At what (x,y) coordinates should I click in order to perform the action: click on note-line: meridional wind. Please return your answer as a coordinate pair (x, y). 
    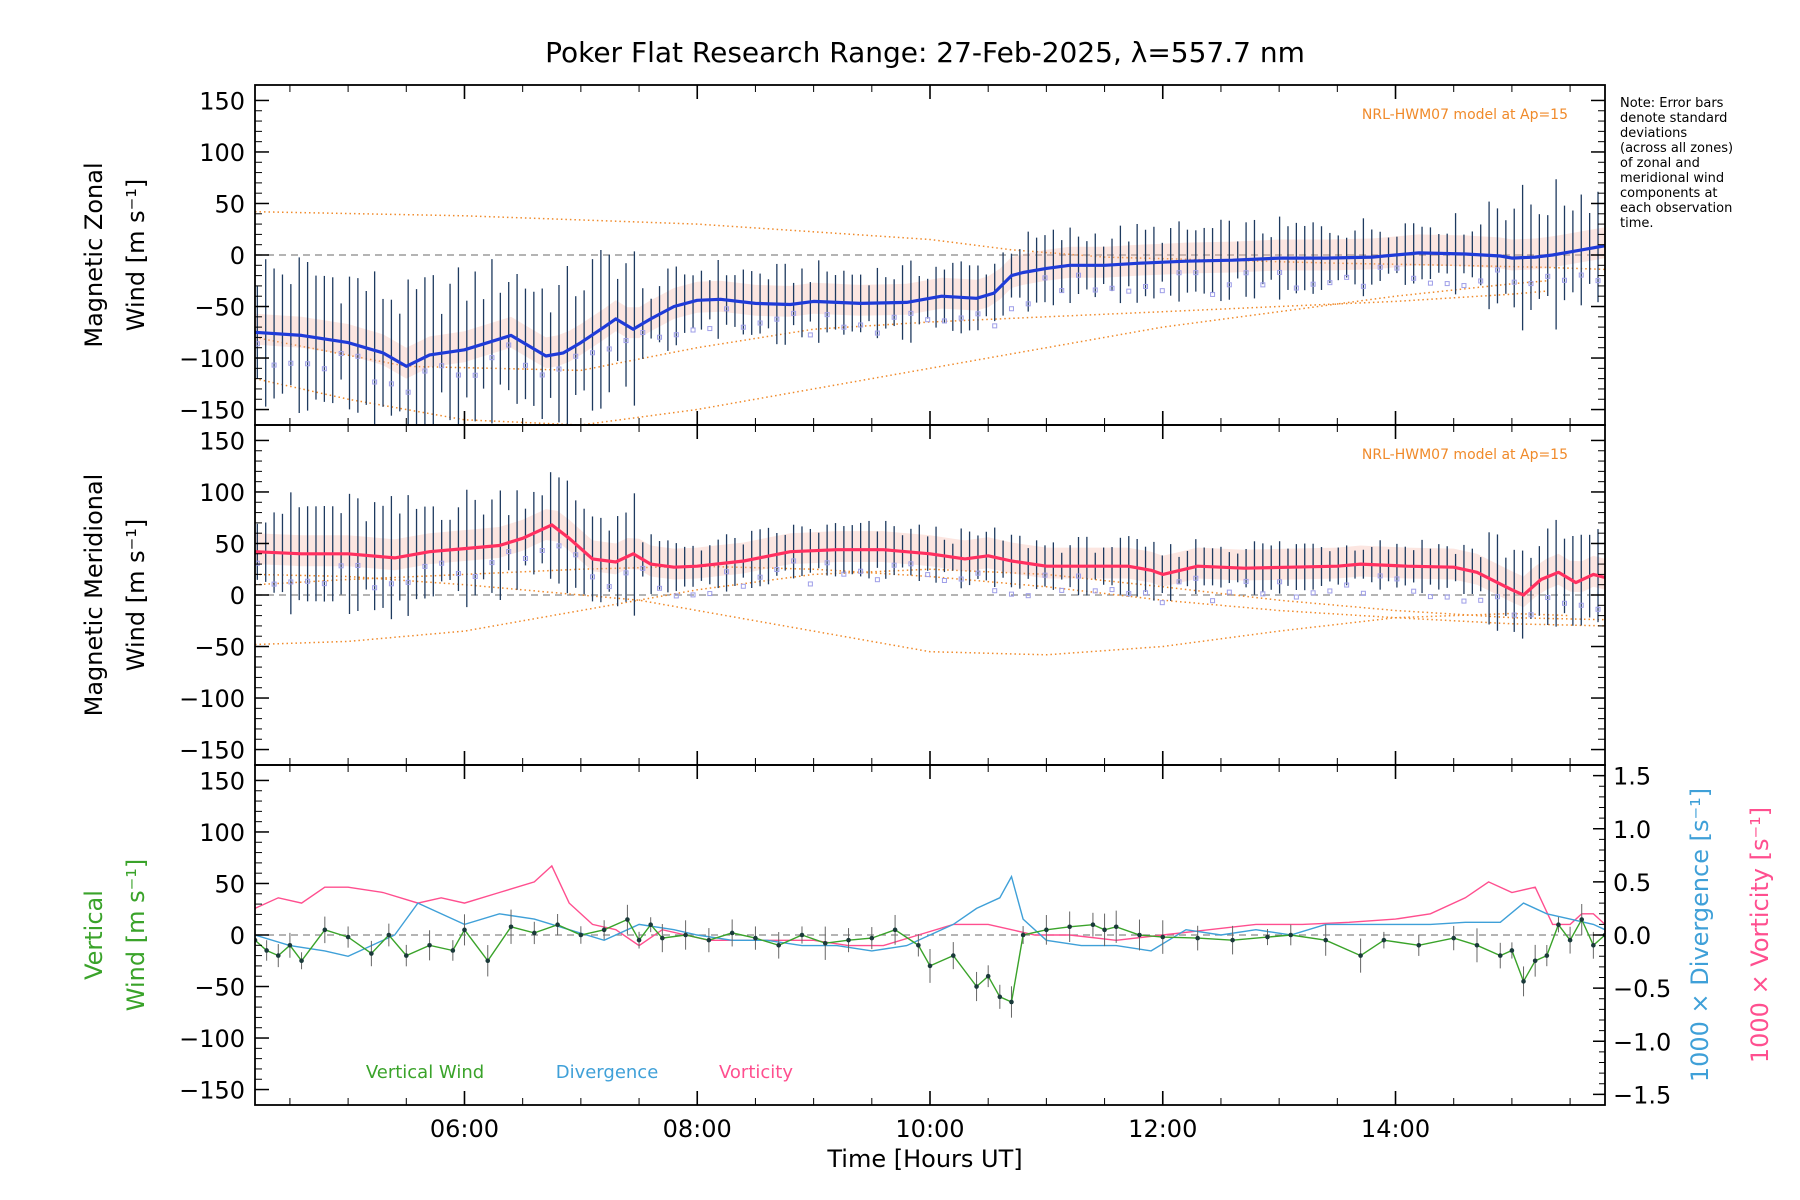
    Looking at the image, I should click on (1672, 178).